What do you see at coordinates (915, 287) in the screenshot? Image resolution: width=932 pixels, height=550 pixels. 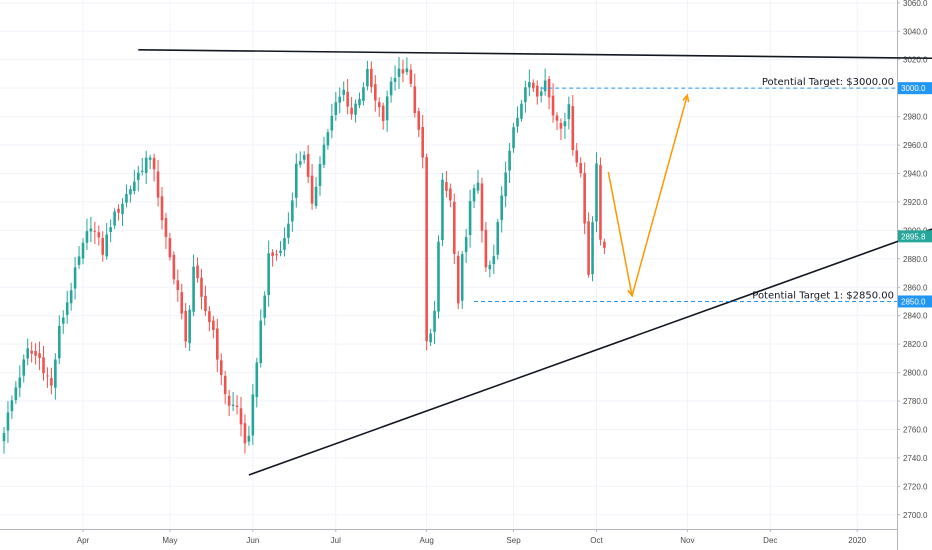 I see `y-tick-label: 2860.0` at bounding box center [915, 287].